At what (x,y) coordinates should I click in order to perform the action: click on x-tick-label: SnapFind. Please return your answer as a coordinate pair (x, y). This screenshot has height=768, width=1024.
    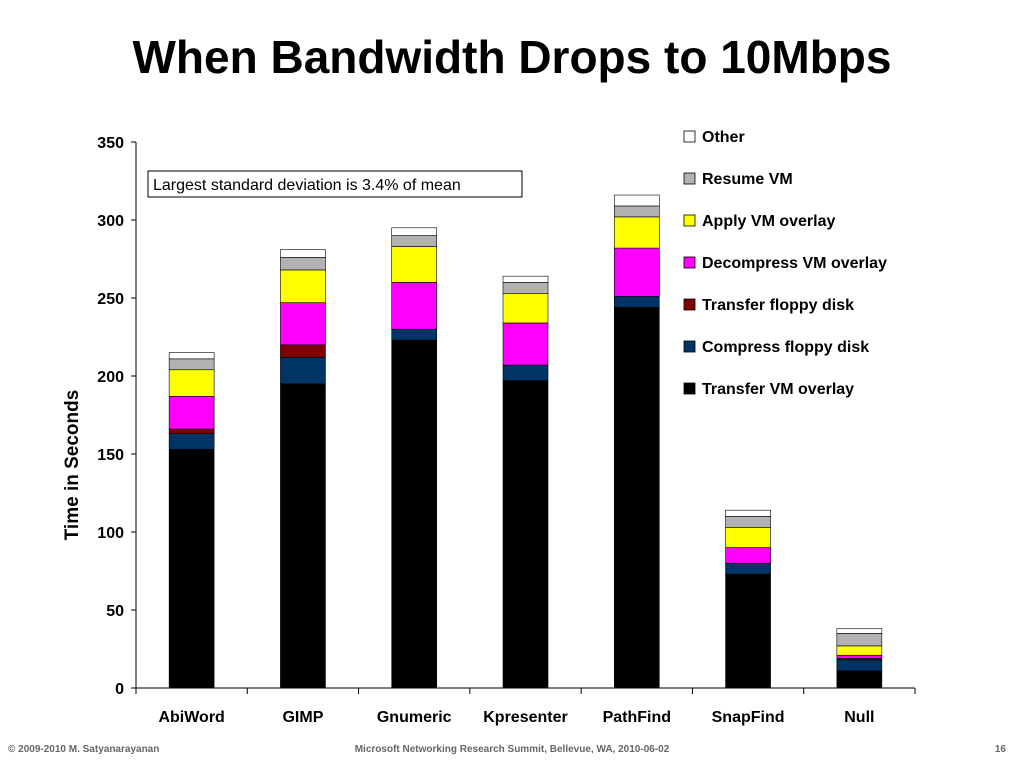
    Looking at the image, I should click on (748, 717).